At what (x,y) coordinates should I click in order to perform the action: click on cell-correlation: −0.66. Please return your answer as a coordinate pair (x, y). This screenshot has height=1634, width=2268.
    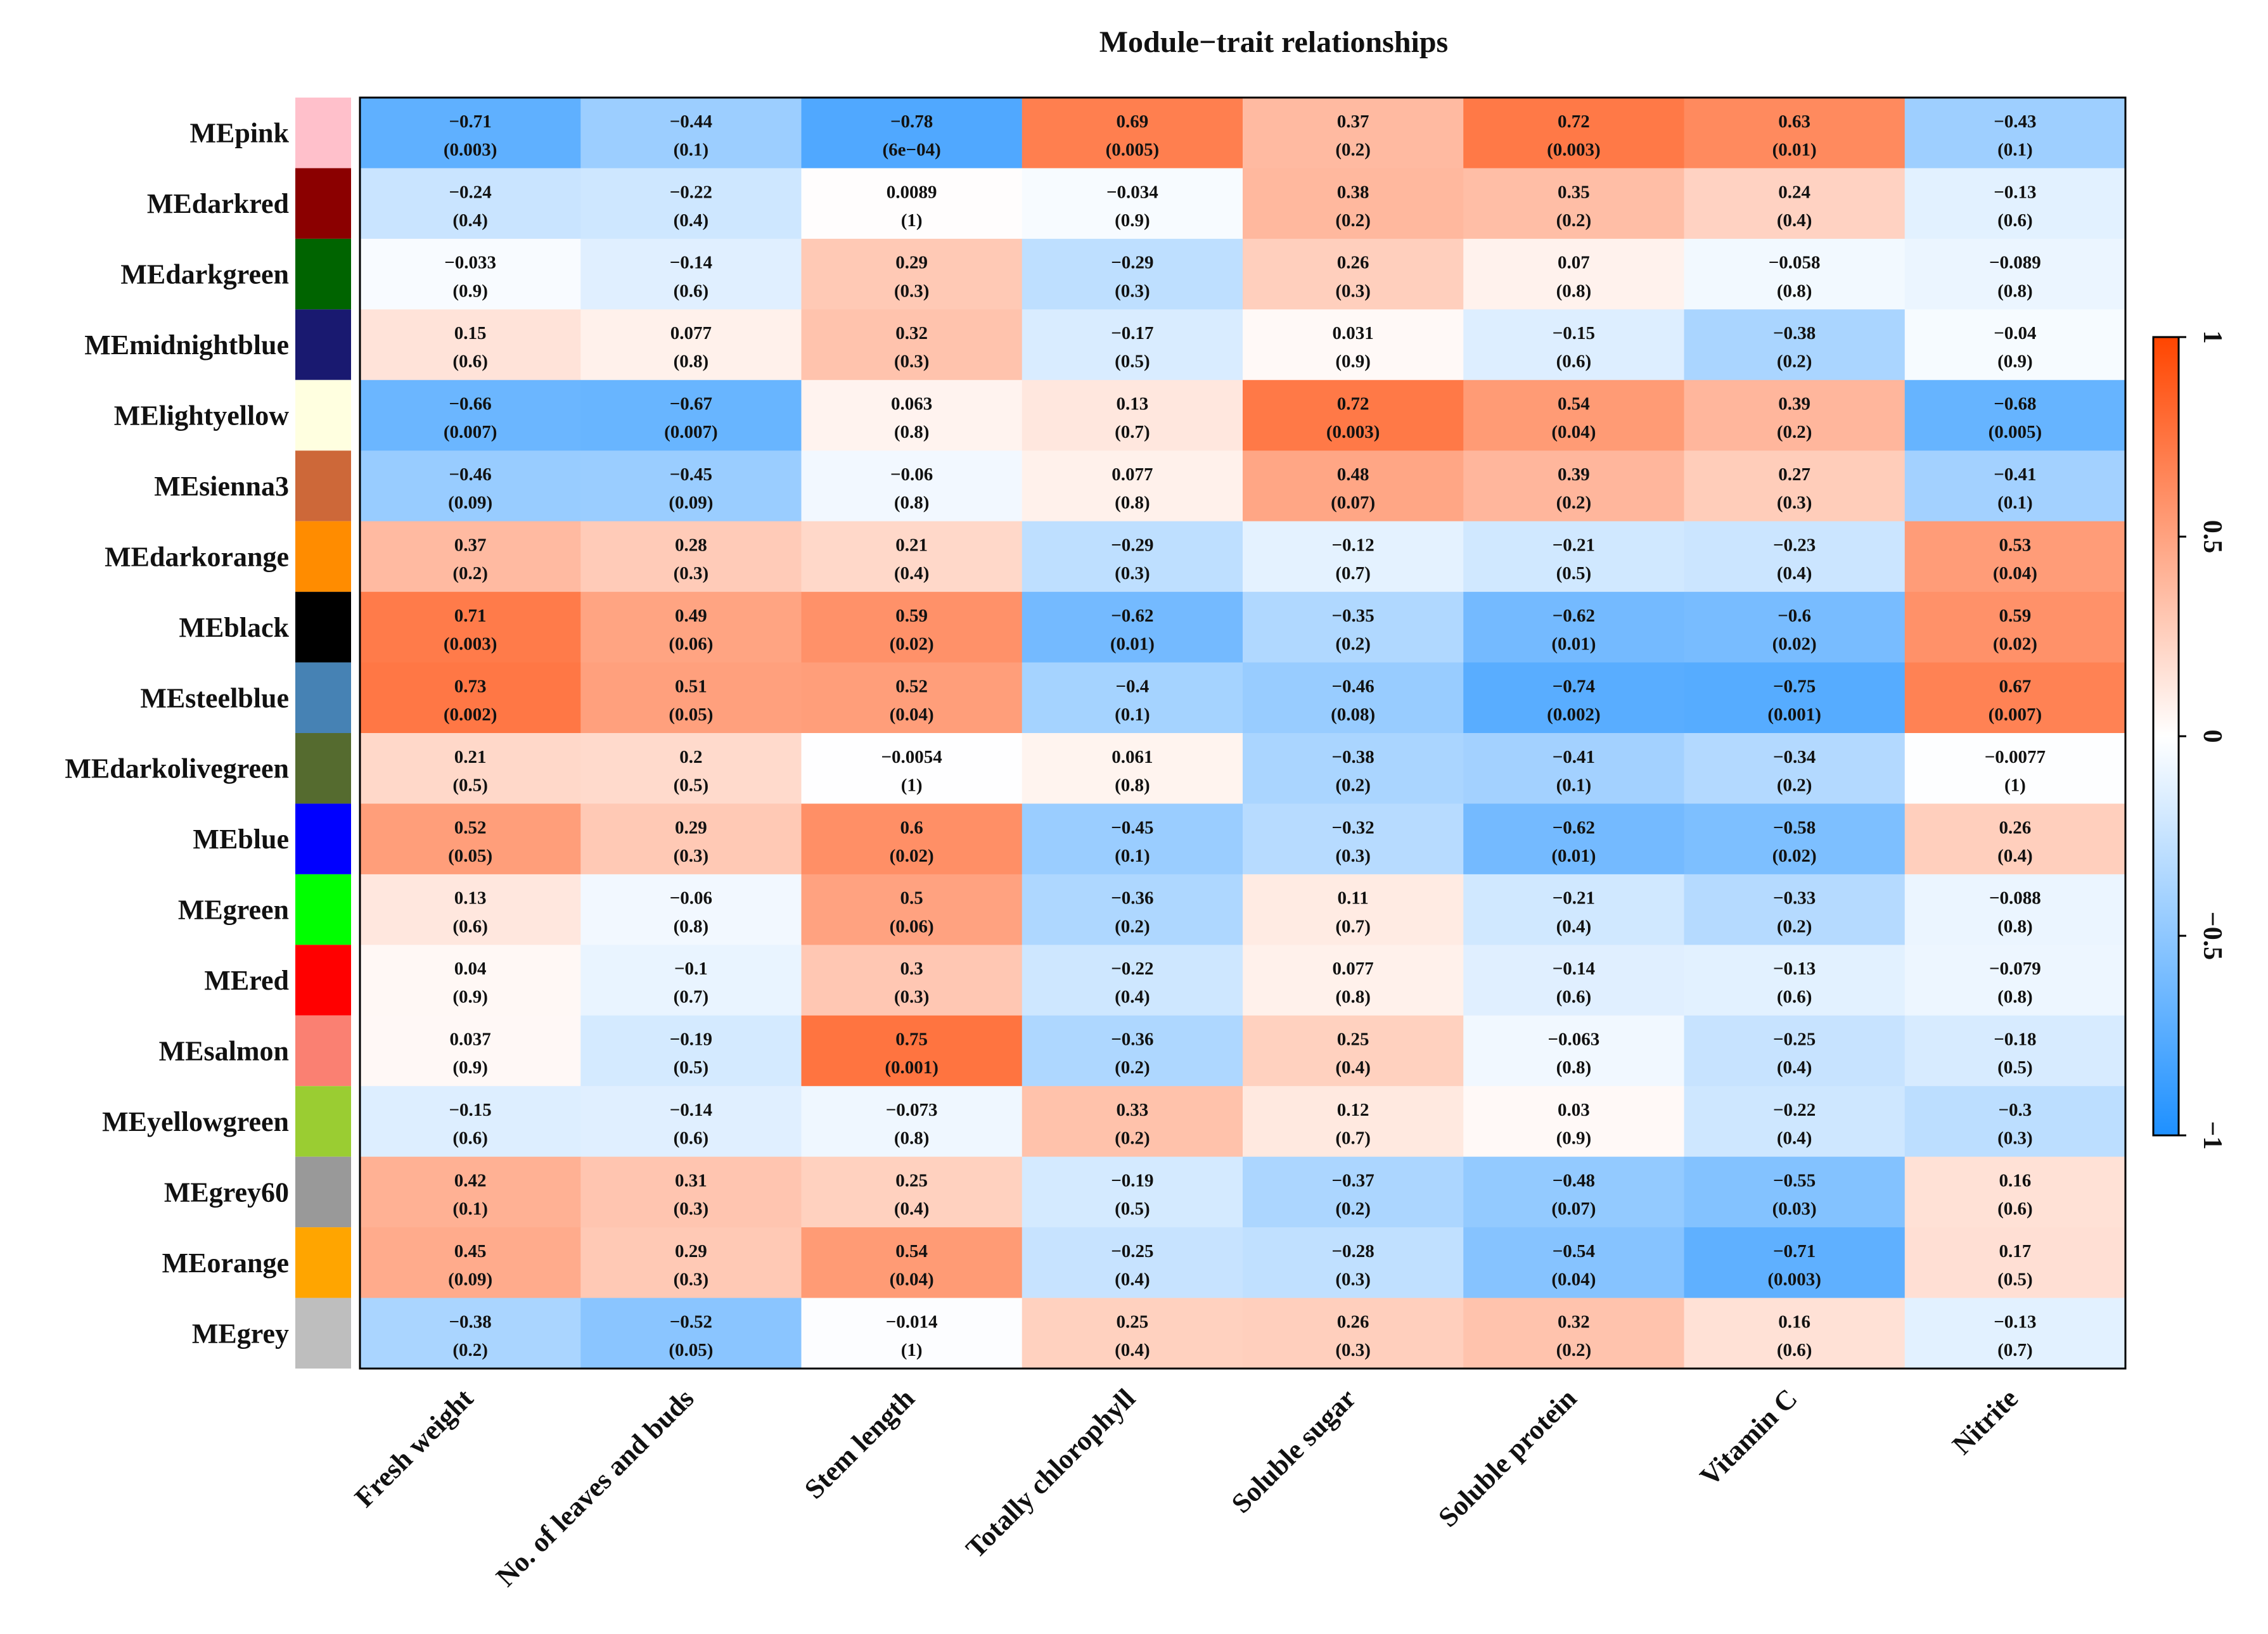
    Looking at the image, I should click on (470, 404).